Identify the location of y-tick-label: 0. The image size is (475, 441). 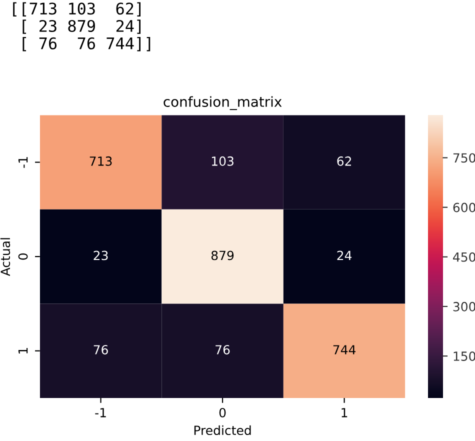
(23, 256).